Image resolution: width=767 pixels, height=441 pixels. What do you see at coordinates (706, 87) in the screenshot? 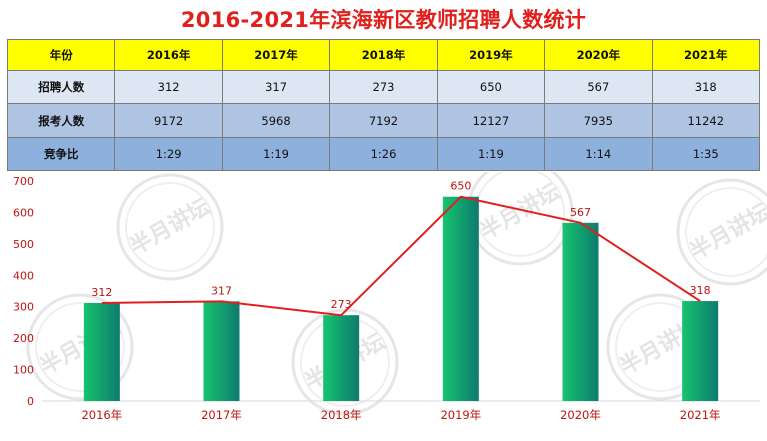
I see `table-cell: 318` at bounding box center [706, 87].